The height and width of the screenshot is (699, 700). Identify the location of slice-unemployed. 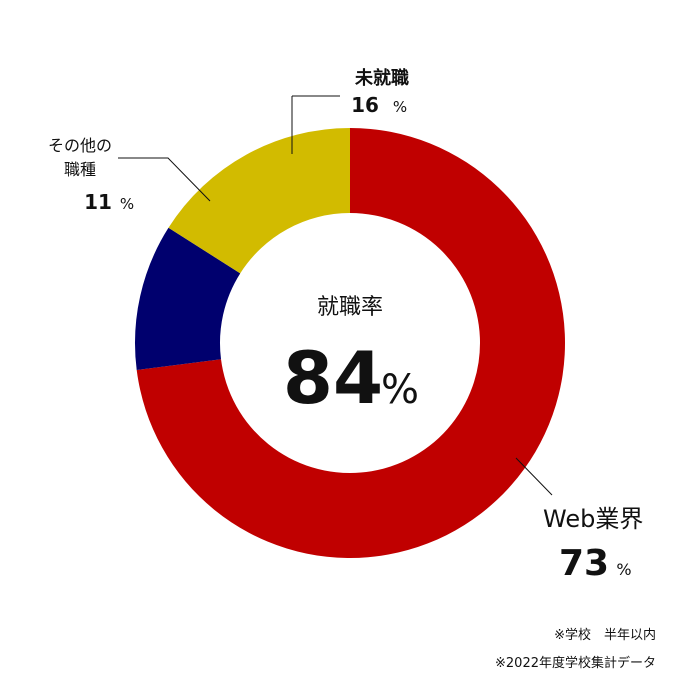
(259, 201).